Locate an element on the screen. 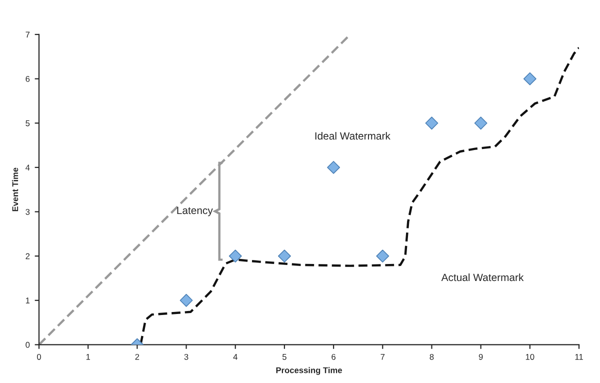  x-tick-label: 6 is located at coordinates (334, 357).